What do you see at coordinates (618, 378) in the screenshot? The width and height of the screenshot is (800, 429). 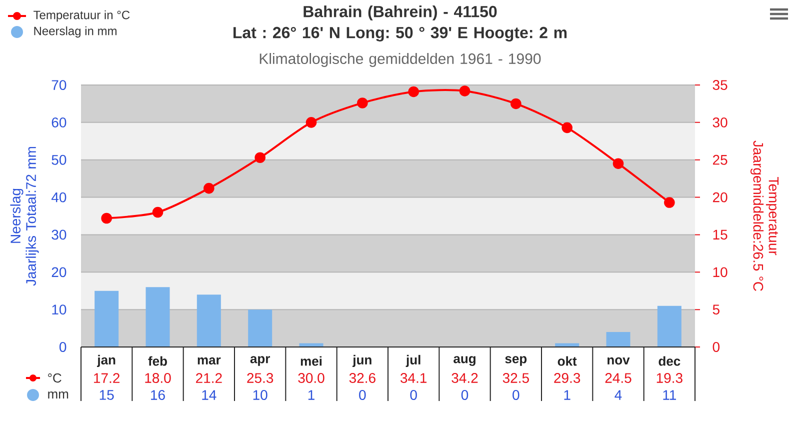 I see `data-label: 24.5` at bounding box center [618, 378].